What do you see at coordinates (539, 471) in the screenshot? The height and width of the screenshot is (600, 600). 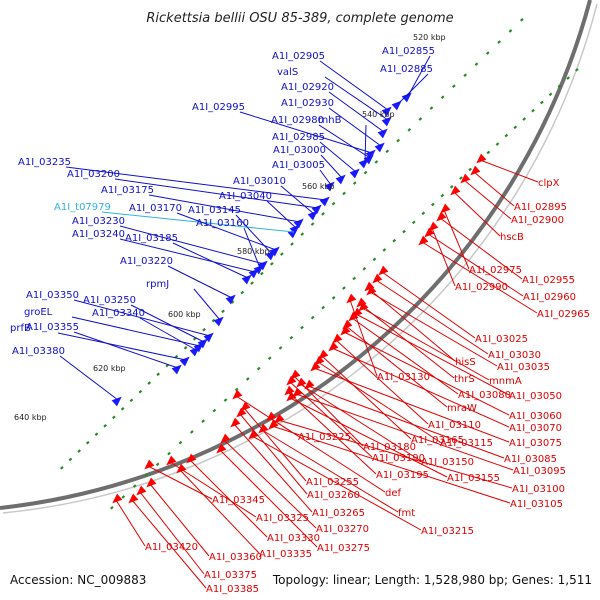 I see `reverse-gene-label: A1I_03095` at bounding box center [539, 471].